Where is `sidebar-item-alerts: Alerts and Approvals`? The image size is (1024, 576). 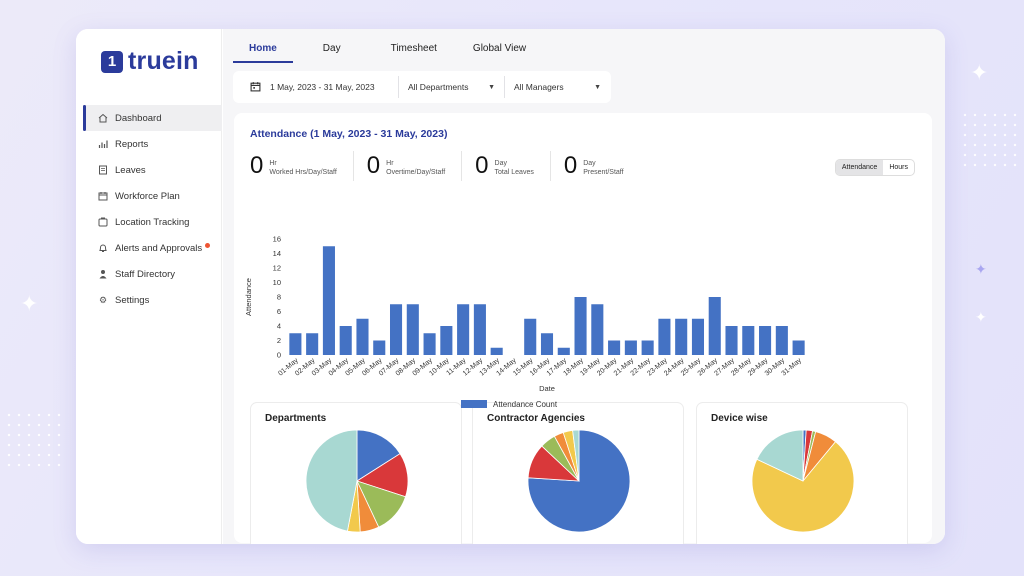
sidebar-item-alerts: Alerts and Approvals is located at coordinates (152, 248).